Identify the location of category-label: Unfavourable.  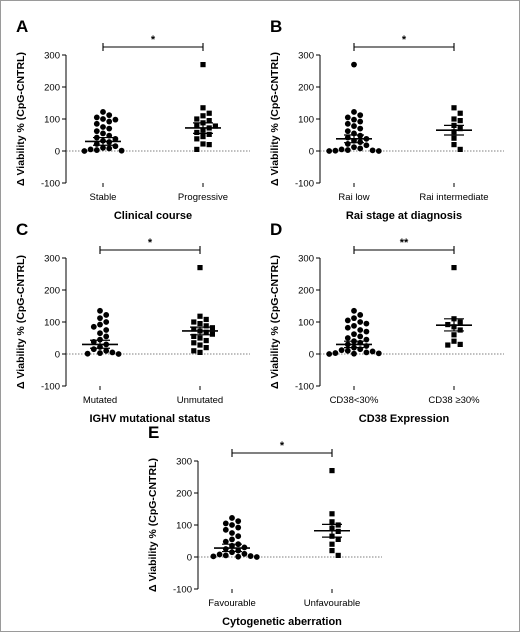
(332, 603).